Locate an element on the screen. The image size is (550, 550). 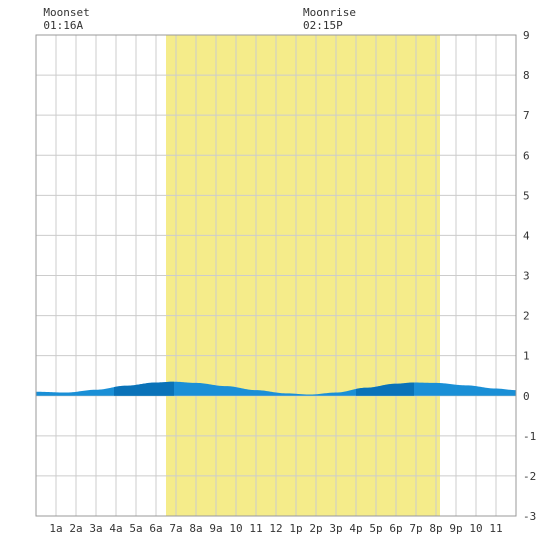
moonset-time: 01:16A is located at coordinates (63, 25).